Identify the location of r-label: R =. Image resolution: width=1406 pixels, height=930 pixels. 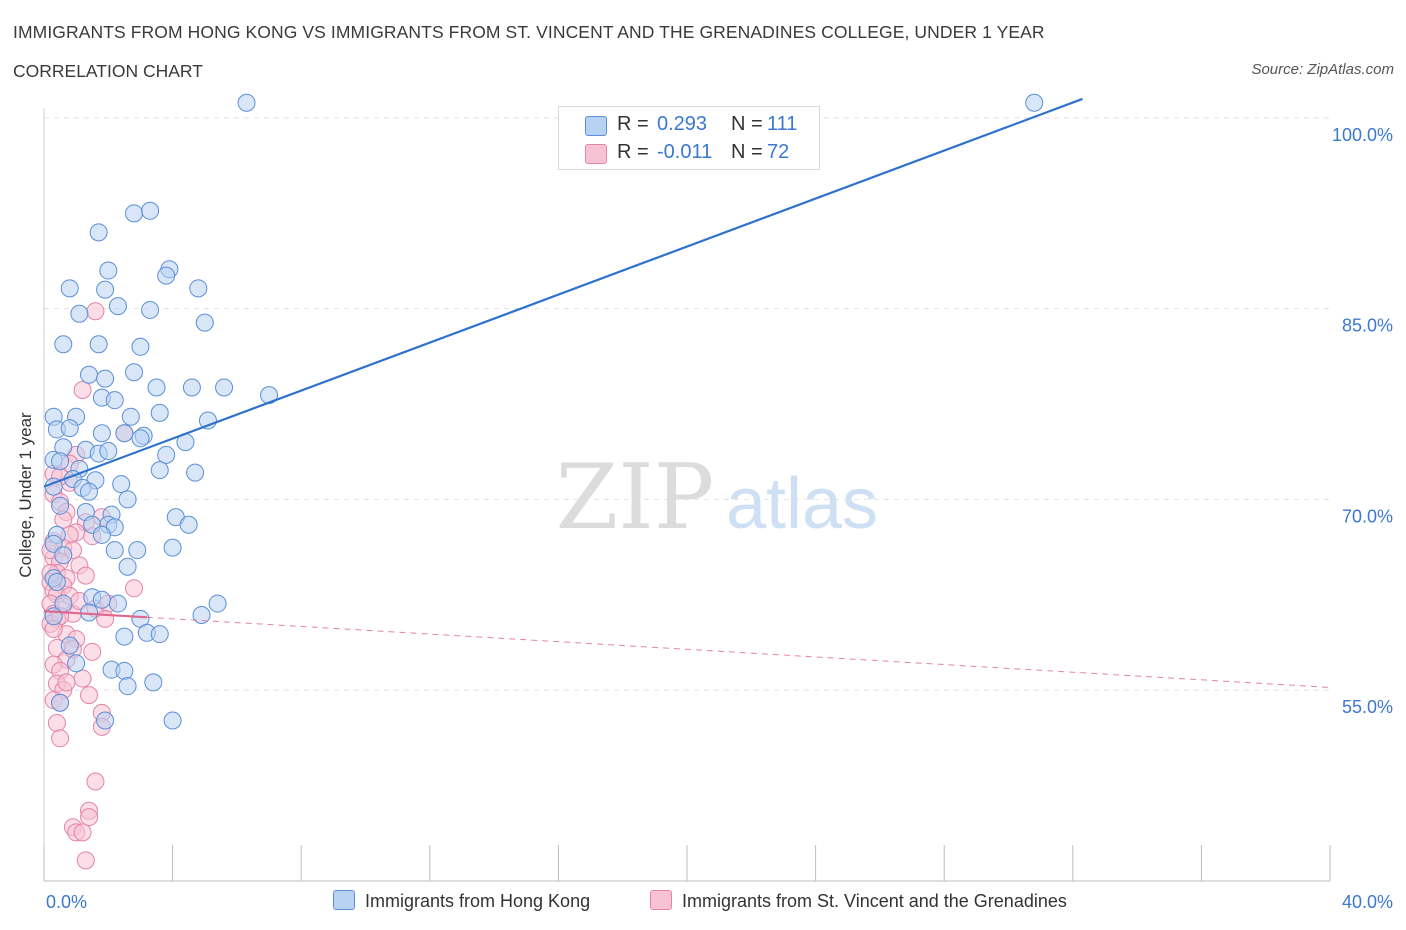
(633, 124).